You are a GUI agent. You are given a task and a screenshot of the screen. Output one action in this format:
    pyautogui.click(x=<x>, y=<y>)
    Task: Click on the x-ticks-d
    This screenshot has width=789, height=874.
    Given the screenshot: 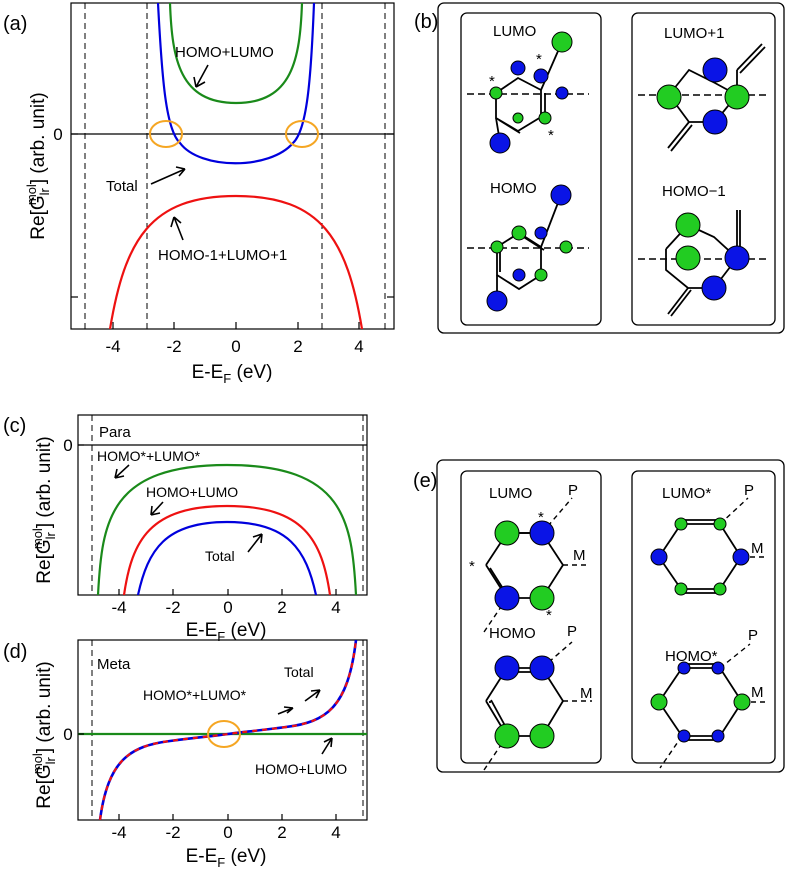 What is the action you would take?
    pyautogui.click(x=207, y=776)
    